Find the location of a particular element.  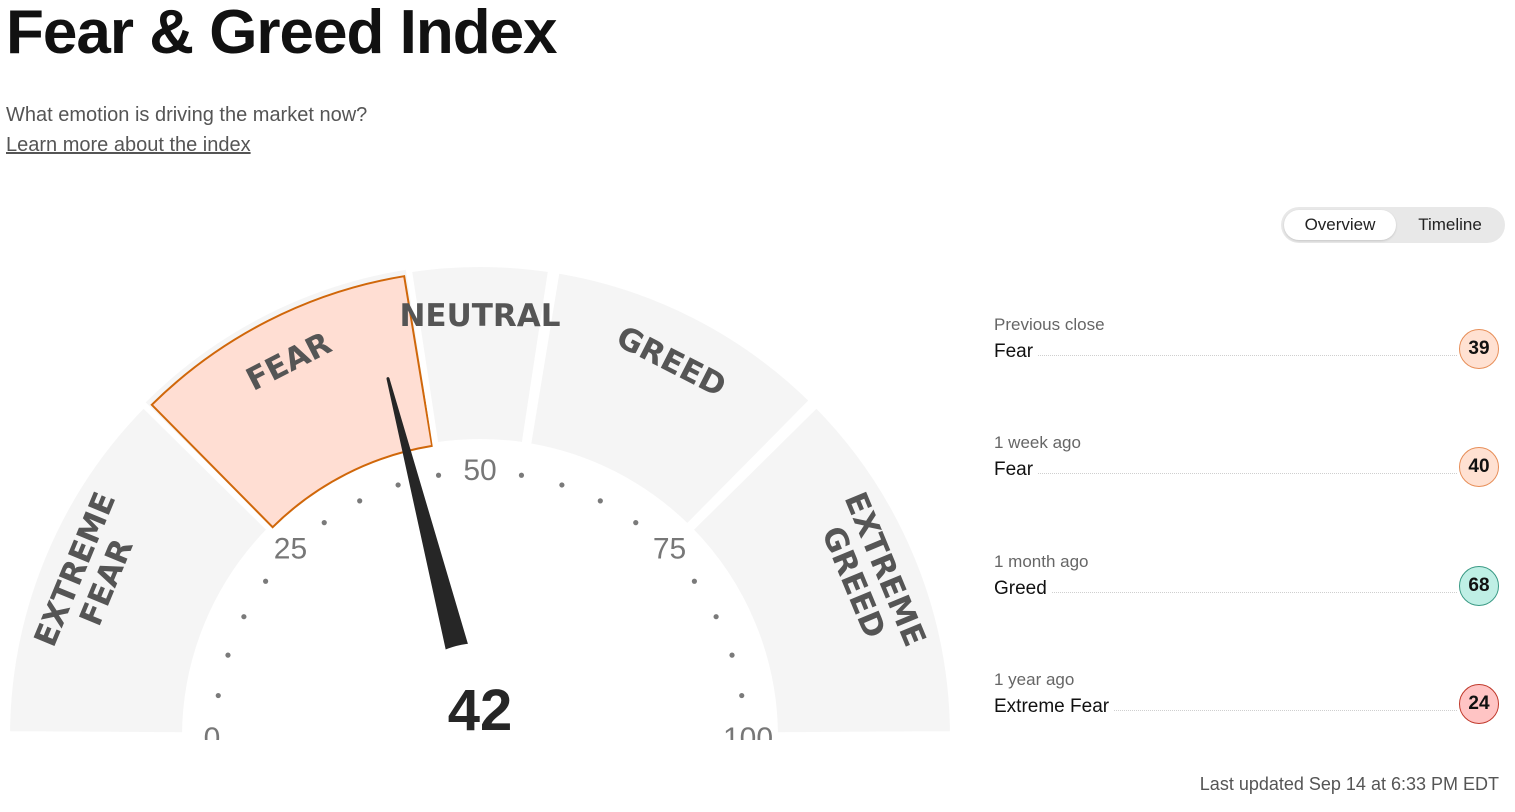

history-row-previous-close: Previous close Fear 39 is located at coordinates (1246, 350).